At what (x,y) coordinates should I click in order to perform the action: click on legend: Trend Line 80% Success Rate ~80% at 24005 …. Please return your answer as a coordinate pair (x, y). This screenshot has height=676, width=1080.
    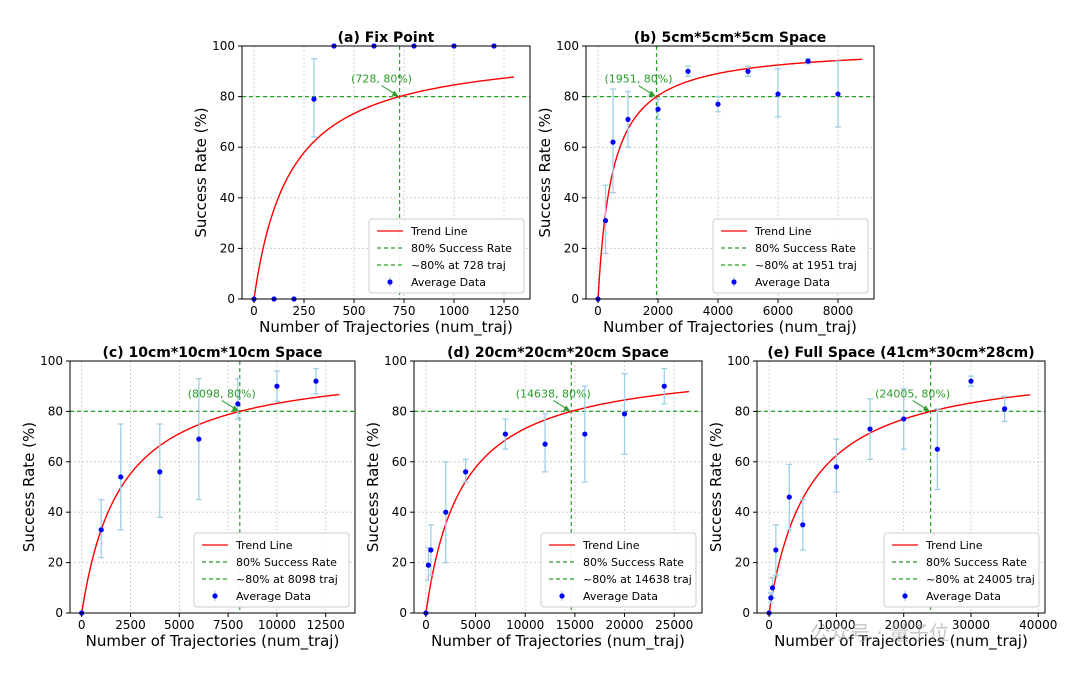
    Looking at the image, I should click on (961, 570).